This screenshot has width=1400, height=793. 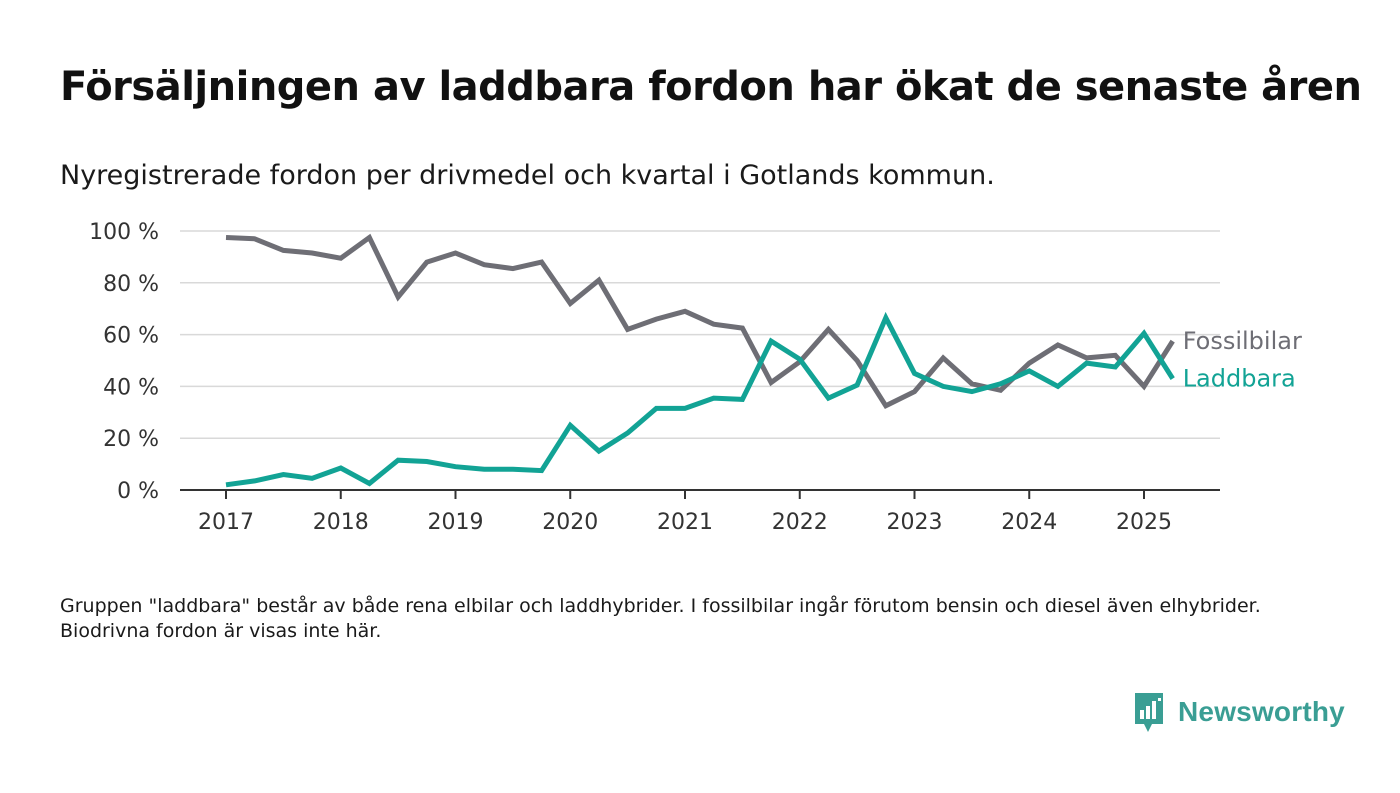 What do you see at coordinates (131, 284) in the screenshot?
I see `y-tick-label: 80 %` at bounding box center [131, 284].